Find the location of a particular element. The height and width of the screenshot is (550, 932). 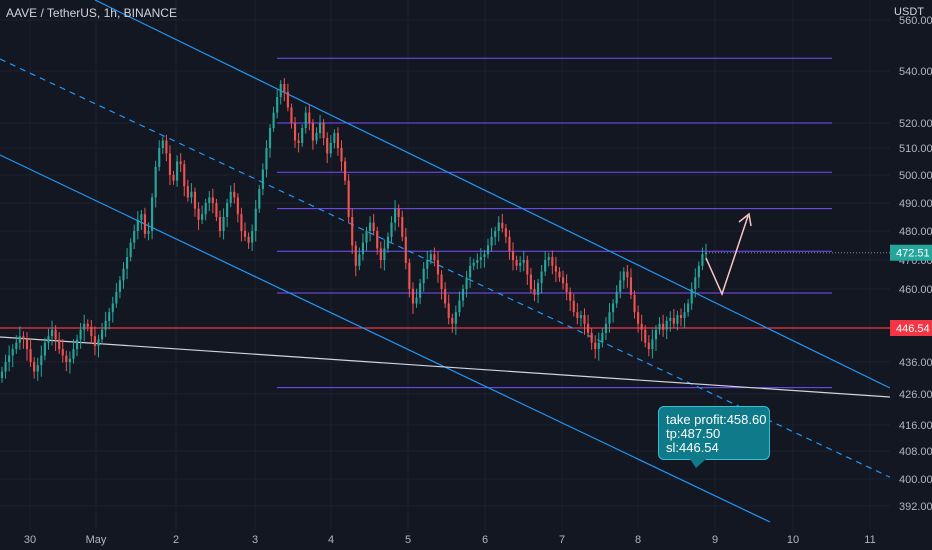

price-tag-text: 472.51 is located at coordinates (913, 254).